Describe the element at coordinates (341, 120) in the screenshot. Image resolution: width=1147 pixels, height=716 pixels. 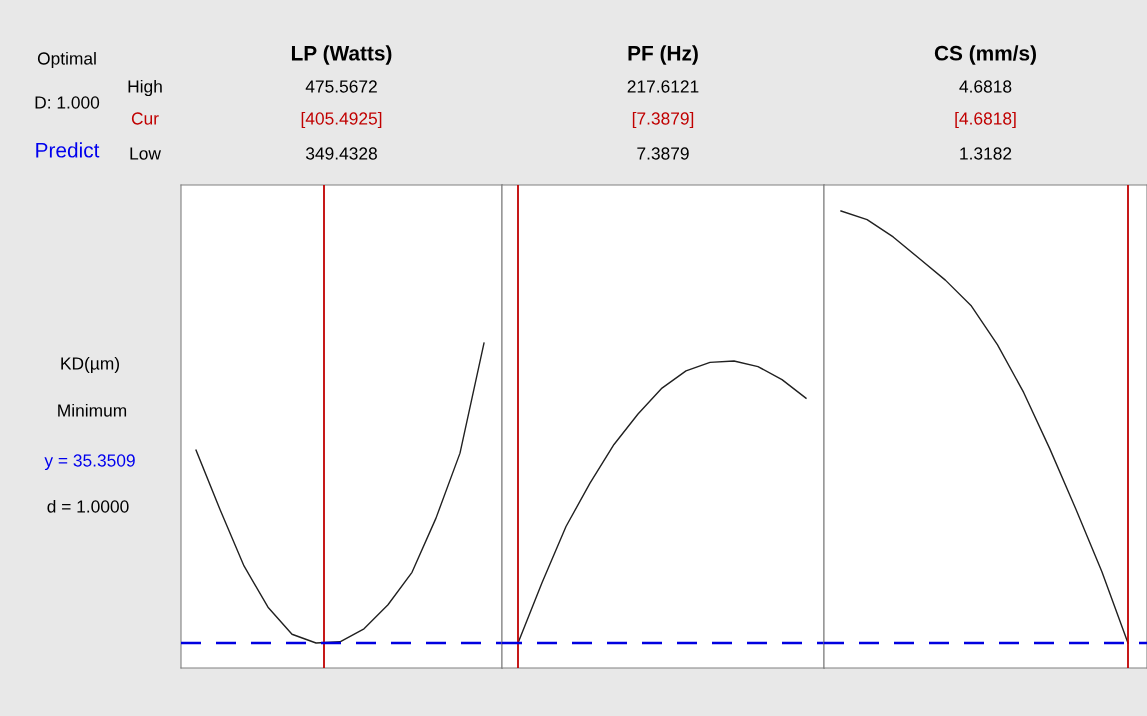
I see `text: [405.4925]` at that location.